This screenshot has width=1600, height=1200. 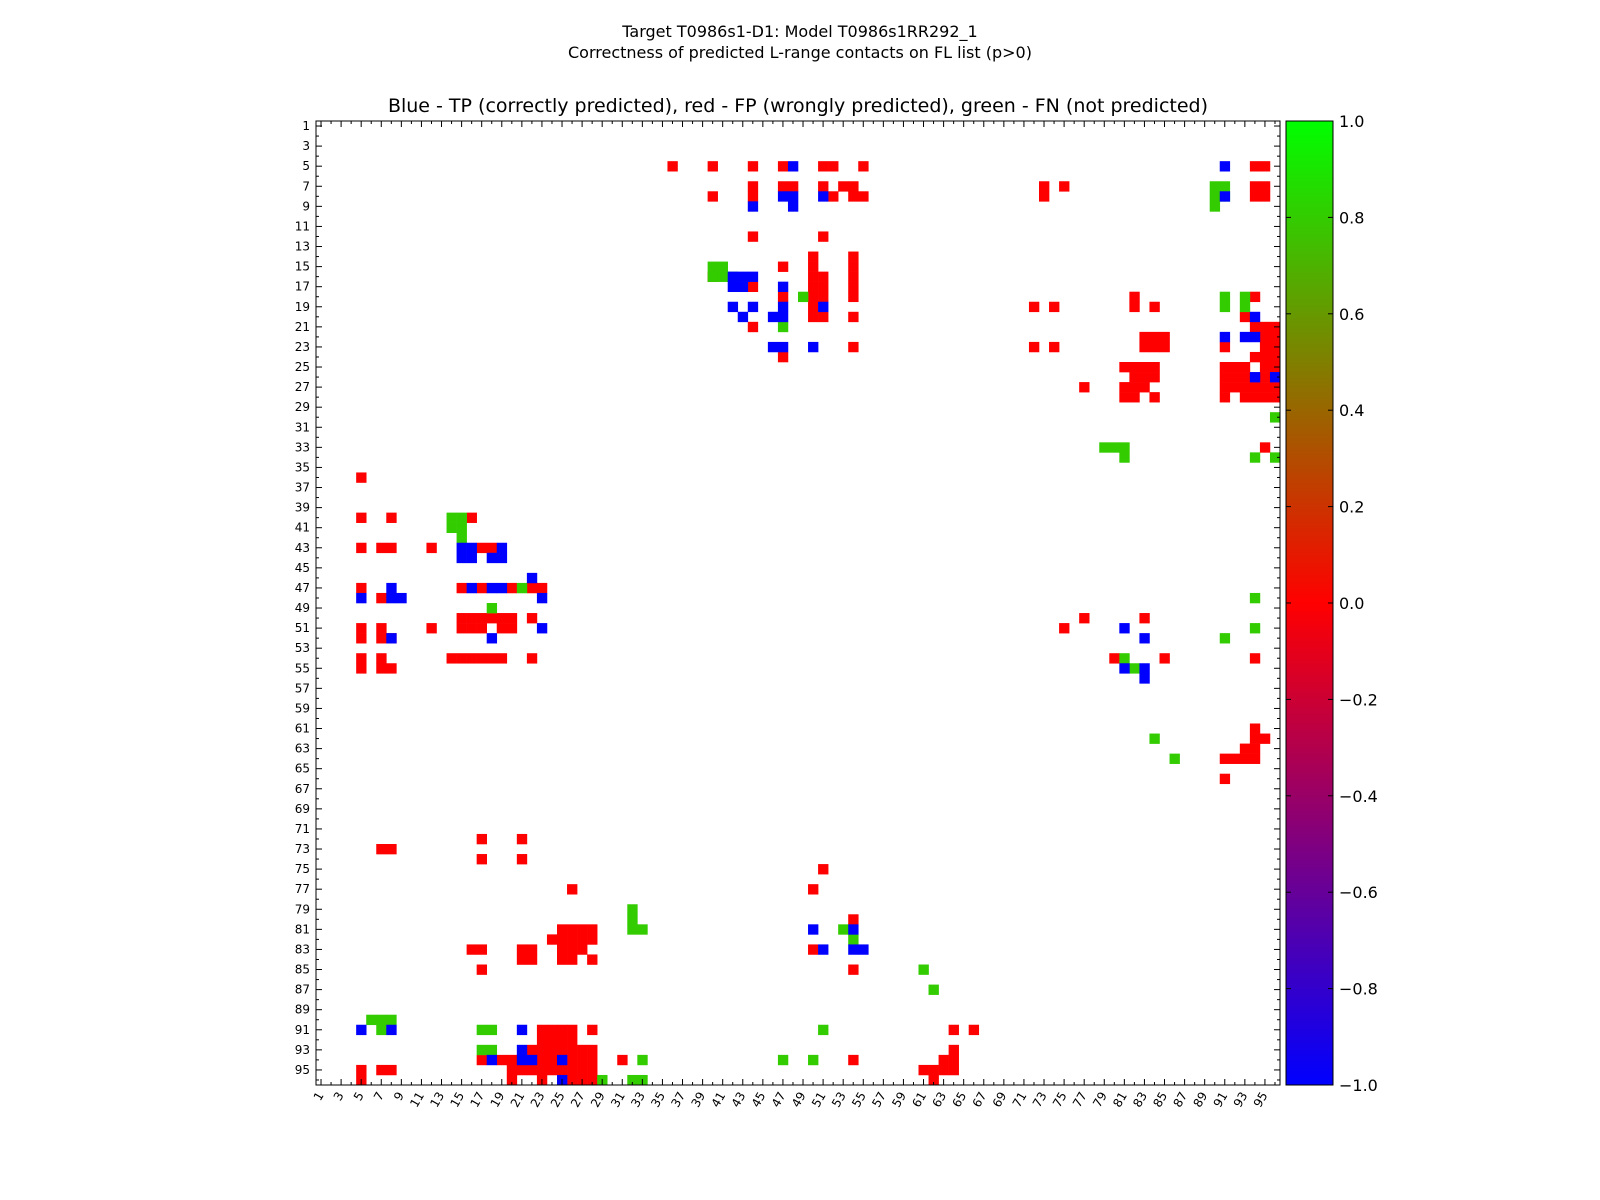 I want to click on x-tick-label: 47, so click(x=779, y=1100).